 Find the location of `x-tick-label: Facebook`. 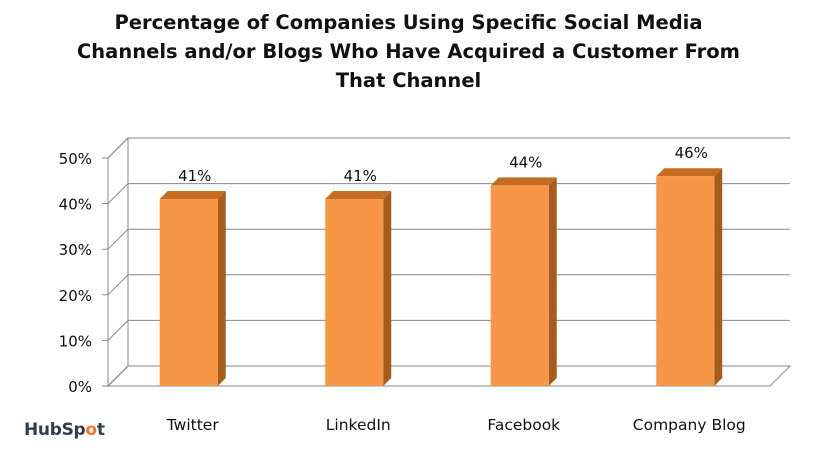

x-tick-label: Facebook is located at coordinates (523, 425).